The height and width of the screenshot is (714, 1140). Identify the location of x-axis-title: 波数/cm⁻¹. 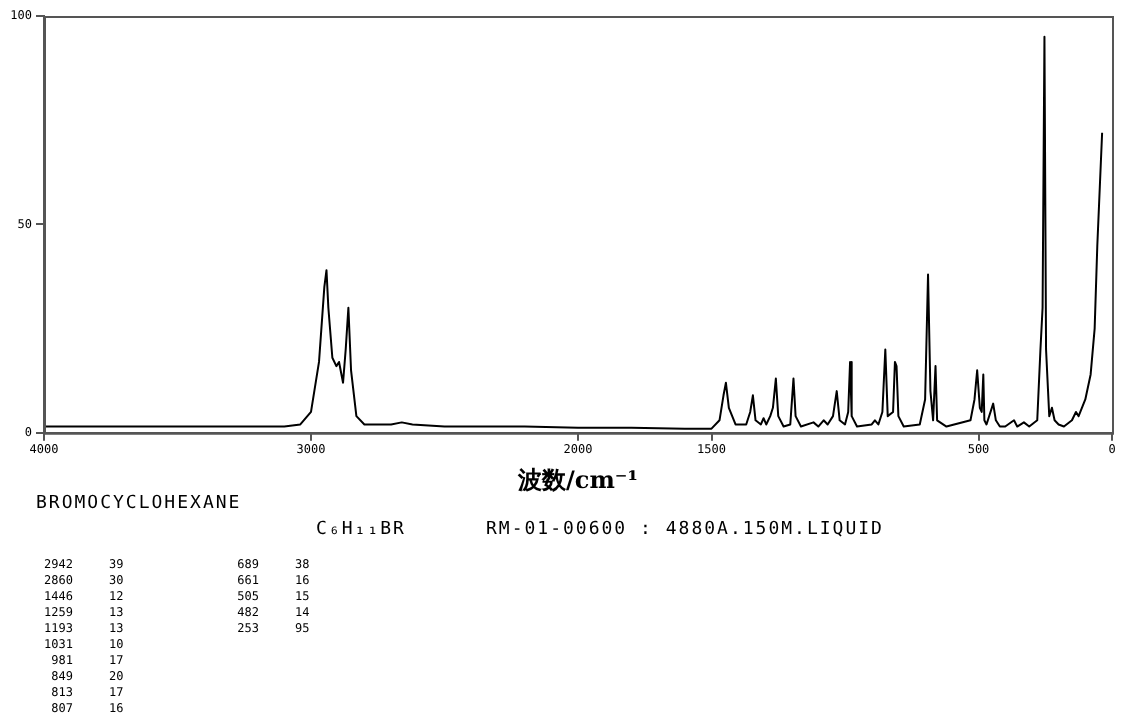
(577, 479).